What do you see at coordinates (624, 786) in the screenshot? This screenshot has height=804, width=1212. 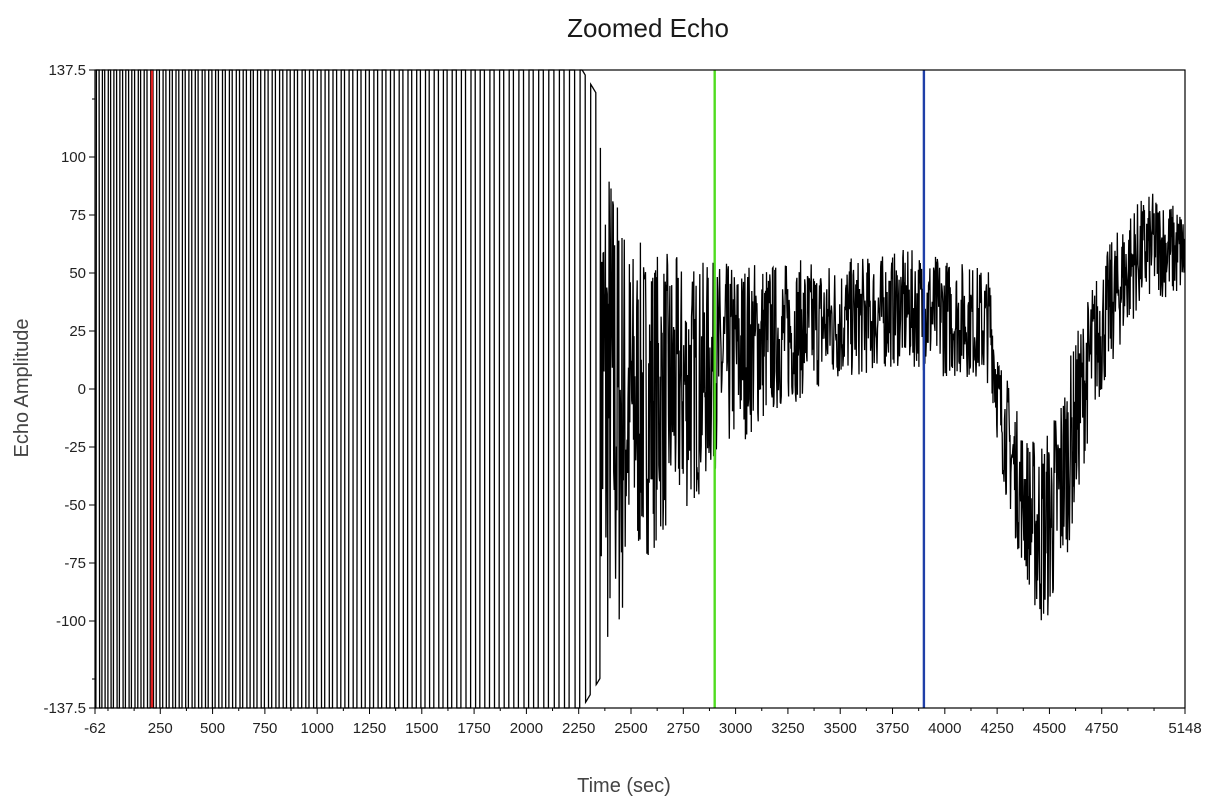 I see `x-axis-label: Time (sec)` at bounding box center [624, 786].